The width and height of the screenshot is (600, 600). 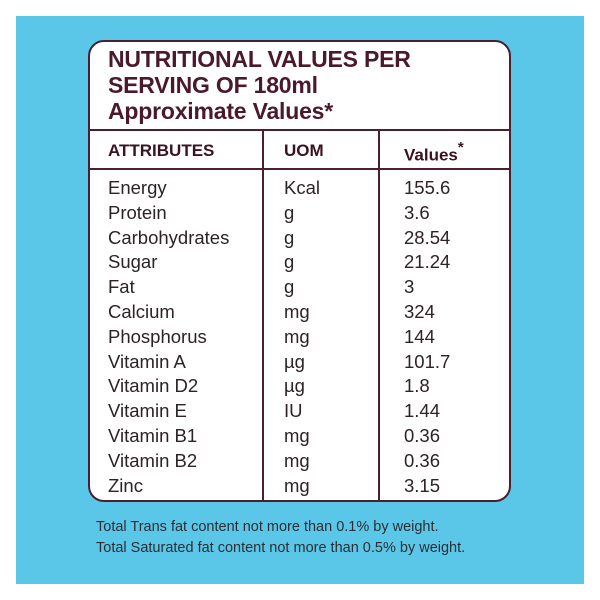 I want to click on table-row: Fat g 3, so click(x=299, y=287).